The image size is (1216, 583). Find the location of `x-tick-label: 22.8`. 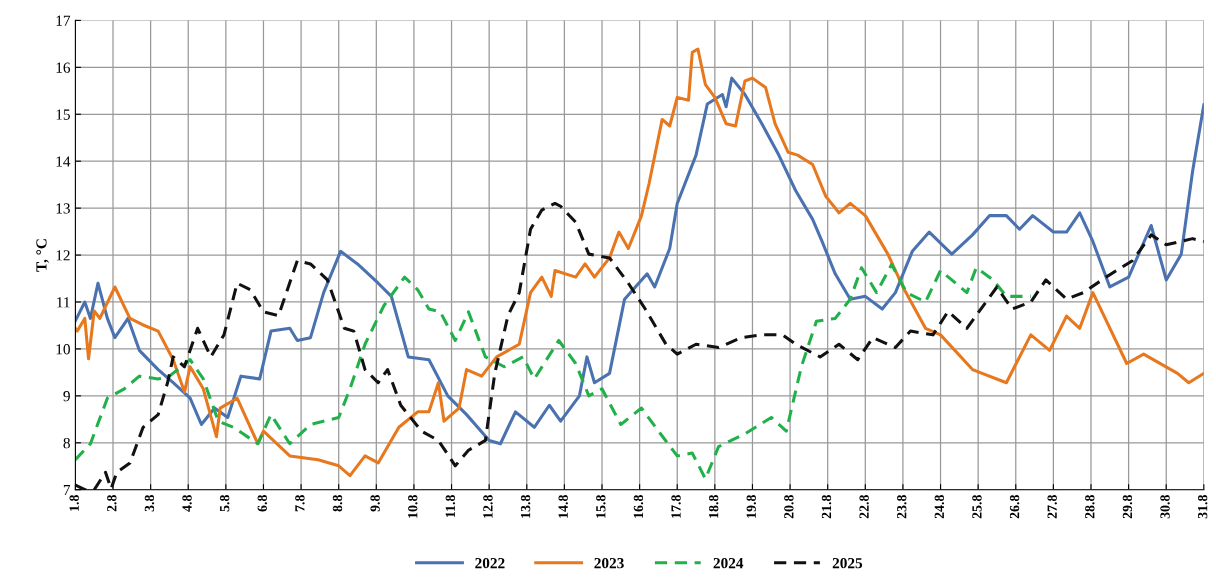

x-tick-label: 22.8 is located at coordinates (864, 507).